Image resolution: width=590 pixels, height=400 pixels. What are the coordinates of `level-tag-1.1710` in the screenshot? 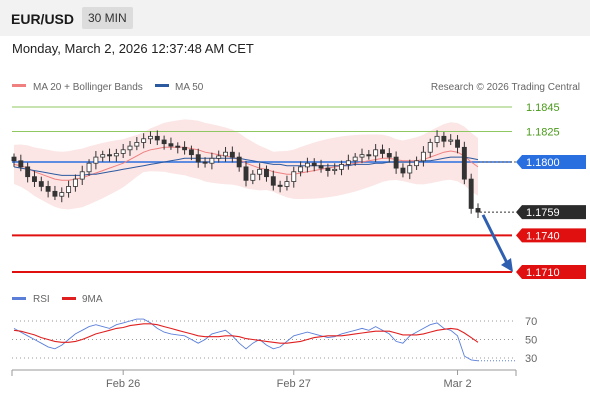 It's located at (551, 272).